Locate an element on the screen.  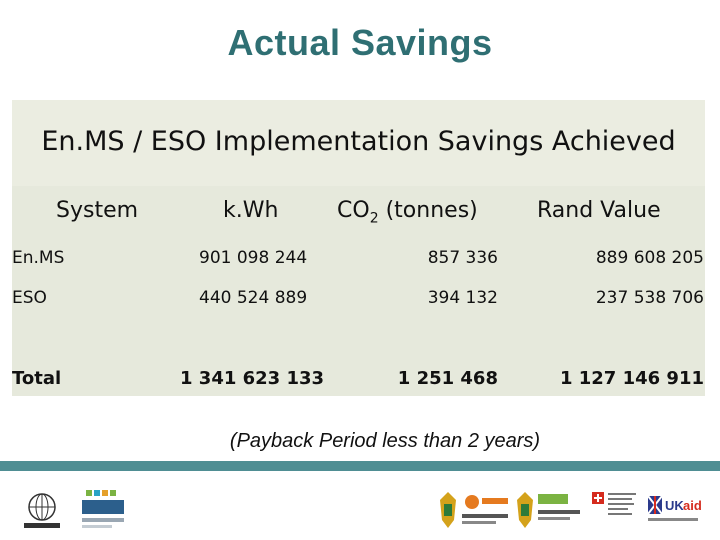
unido-logo is located at coordinates (42, 510).